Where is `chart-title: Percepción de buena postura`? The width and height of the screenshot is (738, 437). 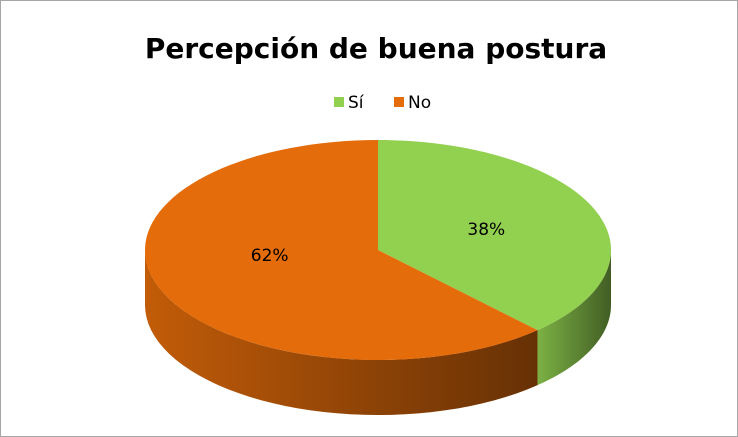 chart-title: Percepción de buena postura is located at coordinates (376, 48).